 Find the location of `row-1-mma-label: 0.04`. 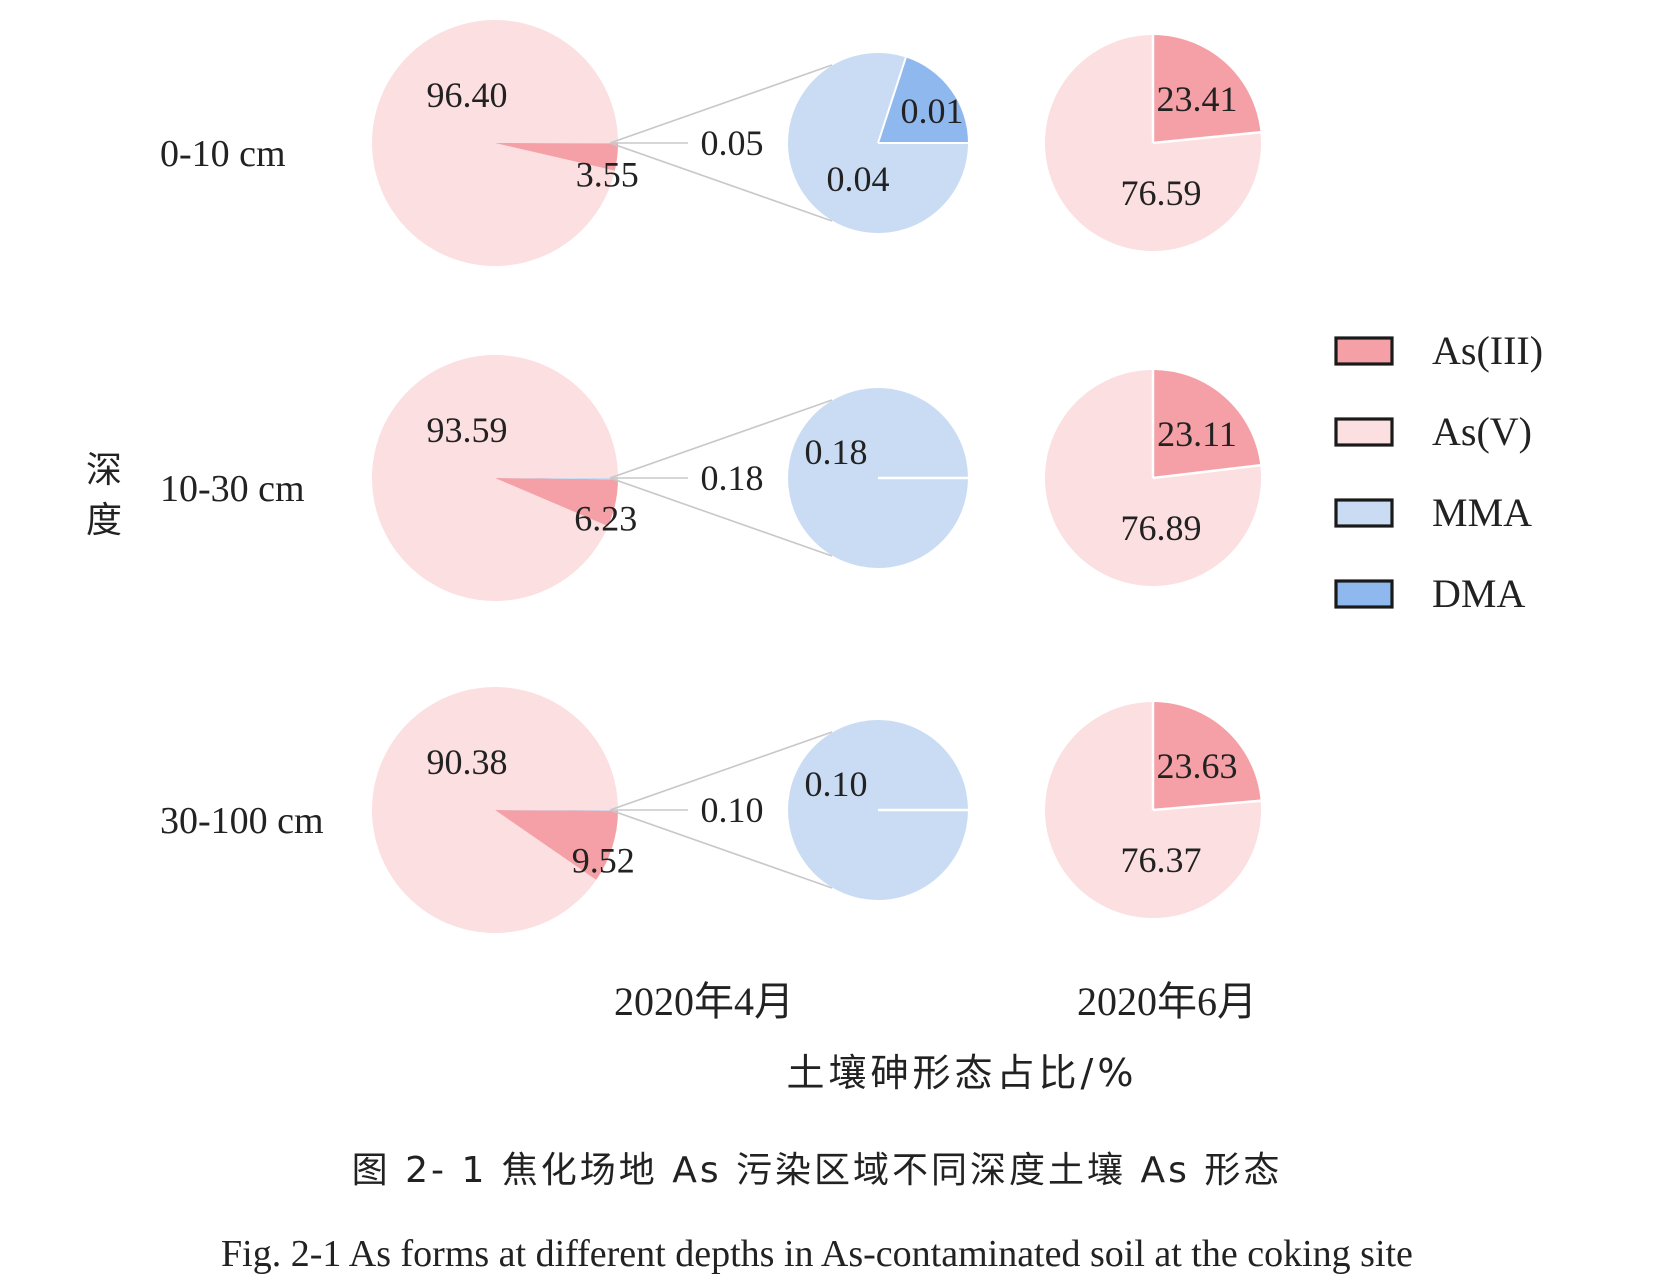

row-1-mma-label: 0.04 is located at coordinates (858, 179).